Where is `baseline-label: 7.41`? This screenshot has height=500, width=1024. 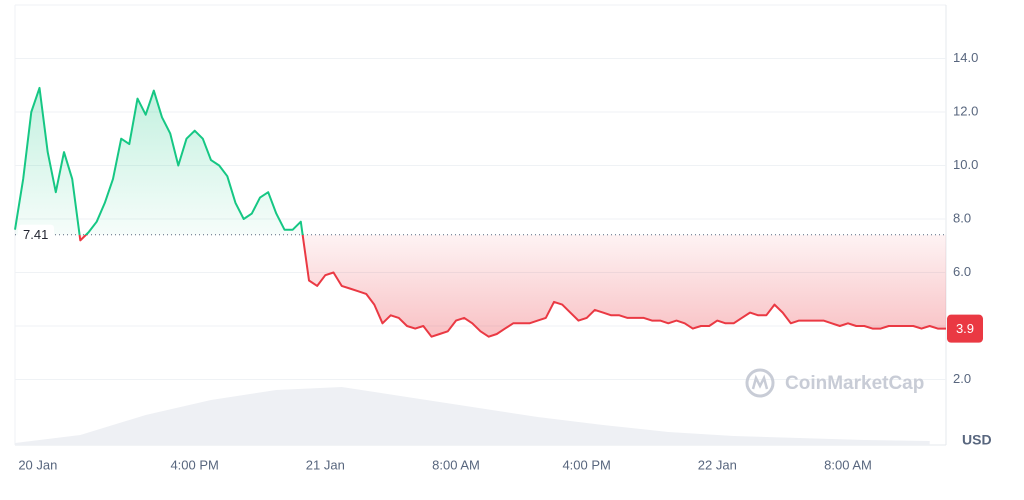 baseline-label: 7.41 is located at coordinates (35, 234).